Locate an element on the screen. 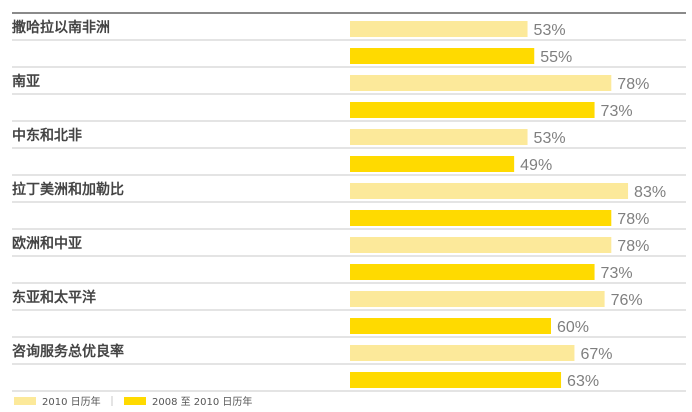 The width and height of the screenshot is (692, 412). value-label: 55% is located at coordinates (556, 57).